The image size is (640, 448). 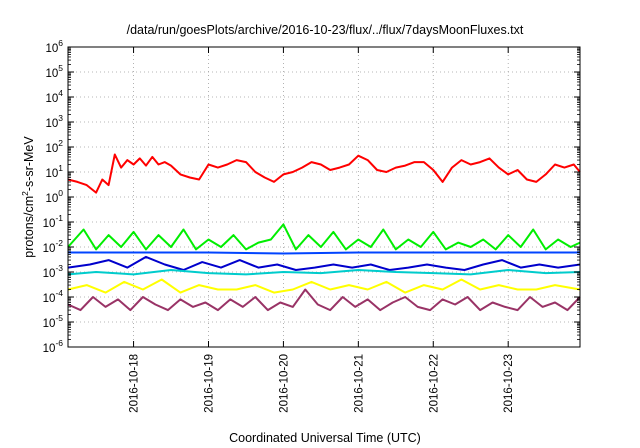 I want to click on y-tick-exponent: 1, so click(x=60, y=168).